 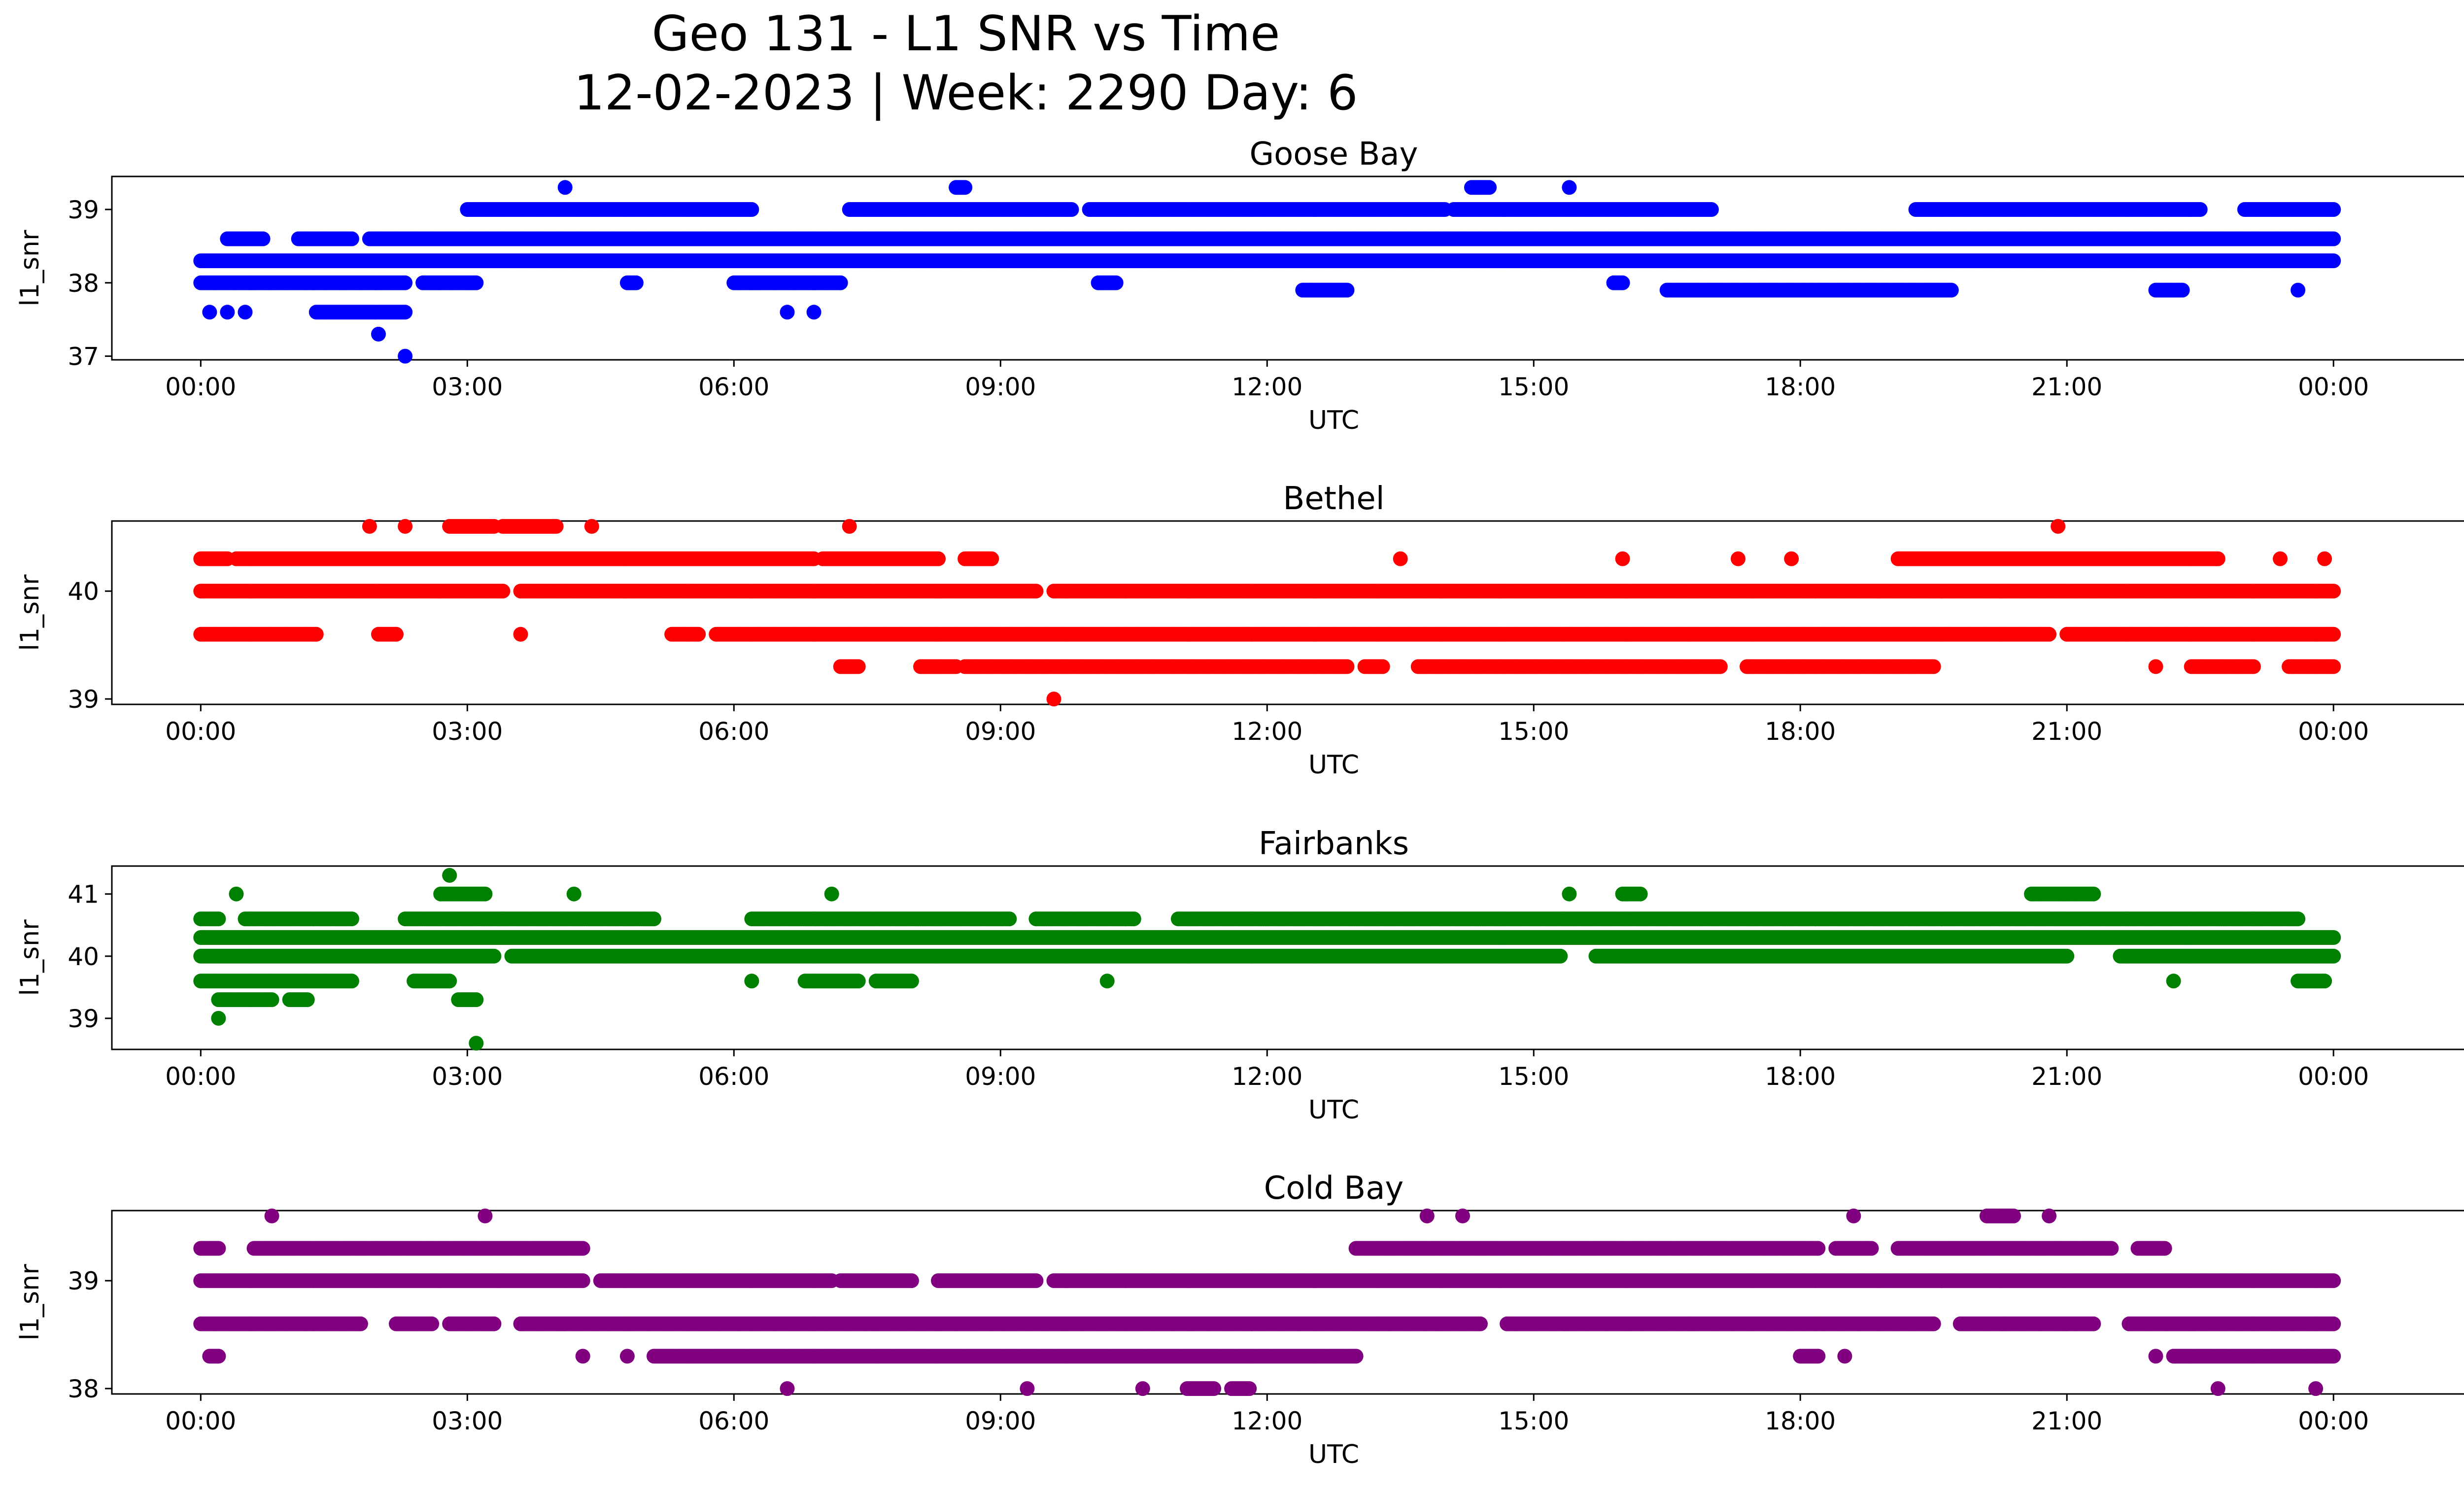 I want to click on subplot-title: Goose Bay, so click(x=1334, y=154).